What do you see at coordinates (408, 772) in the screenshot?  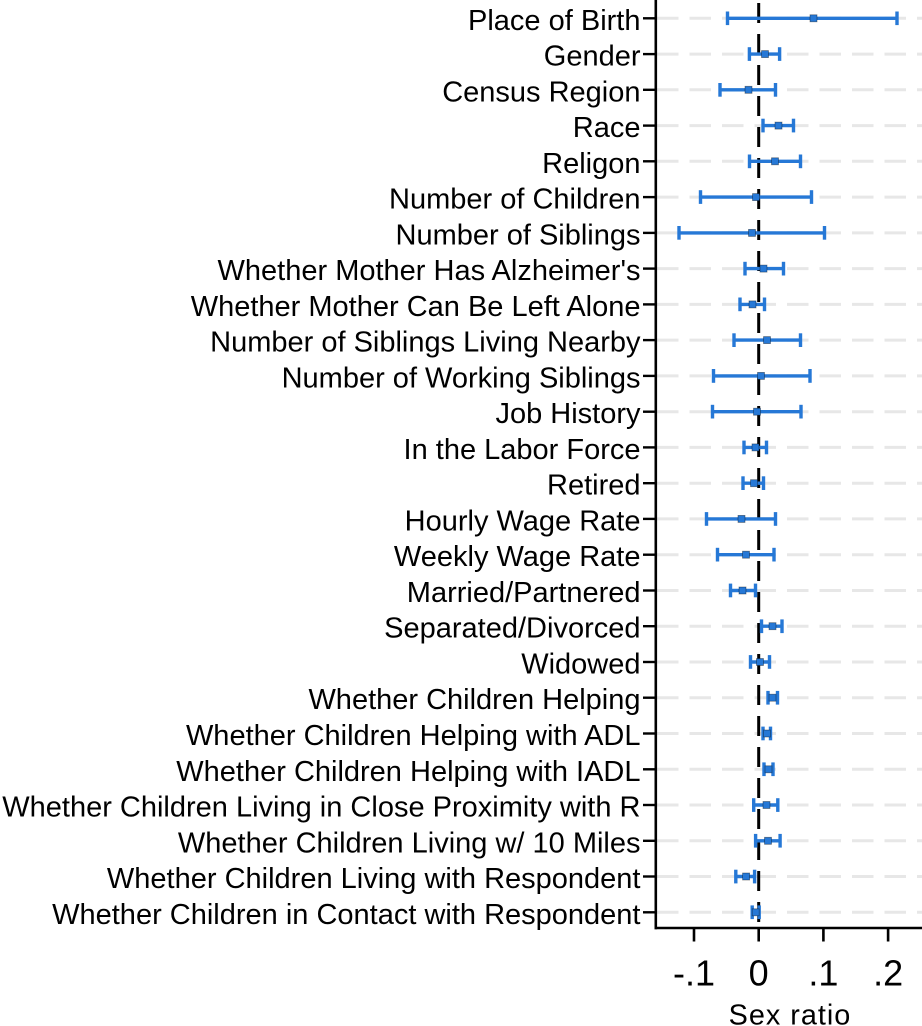 I see `svg-text:Whether Children Helping with: Whether Children Helping with IADL` at bounding box center [408, 772].